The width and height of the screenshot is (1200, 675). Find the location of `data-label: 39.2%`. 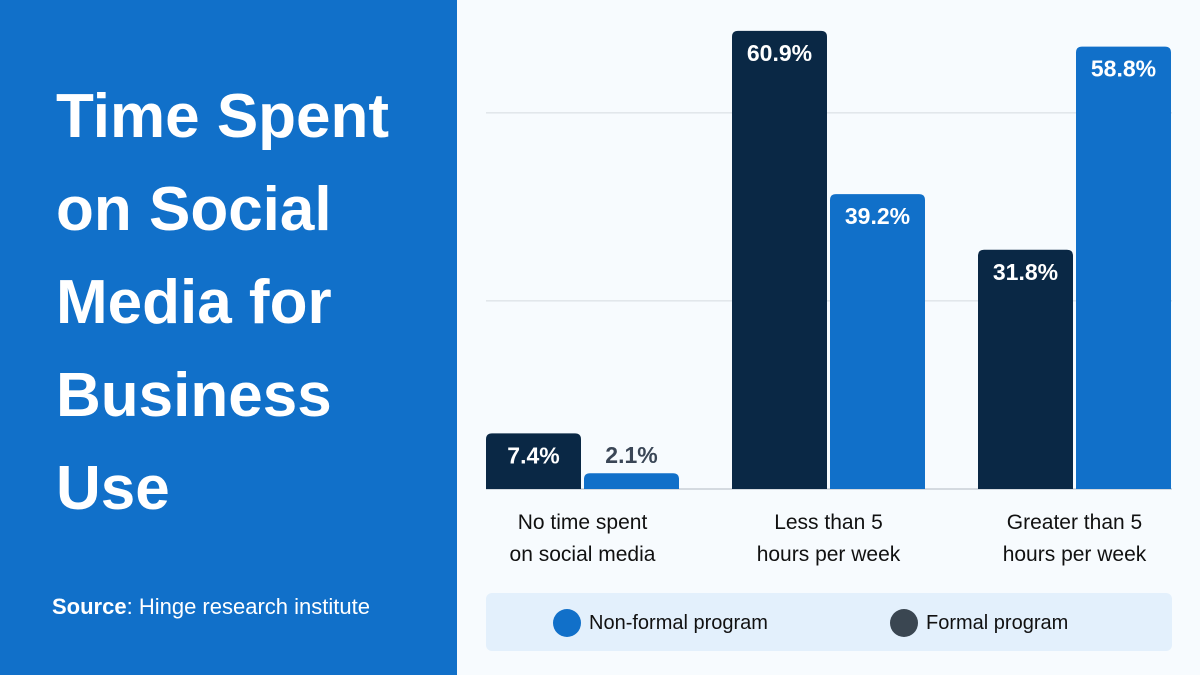

data-label: 39.2% is located at coordinates (877, 216).